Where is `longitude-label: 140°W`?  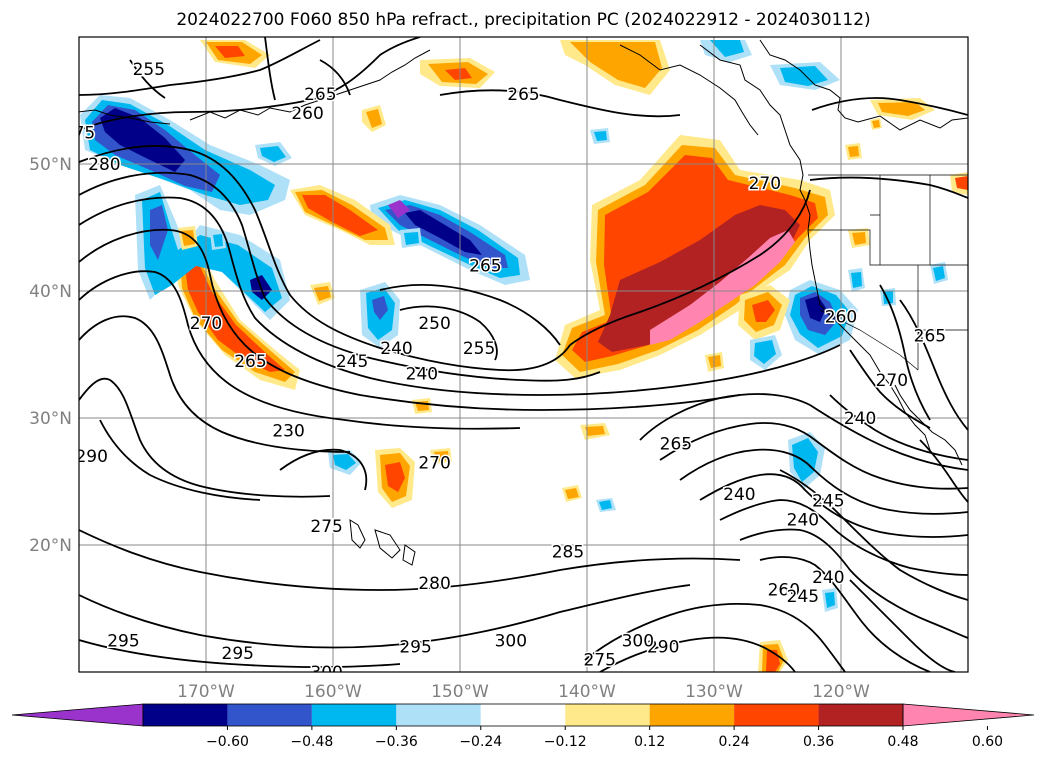 longitude-label: 140°W is located at coordinates (587, 692).